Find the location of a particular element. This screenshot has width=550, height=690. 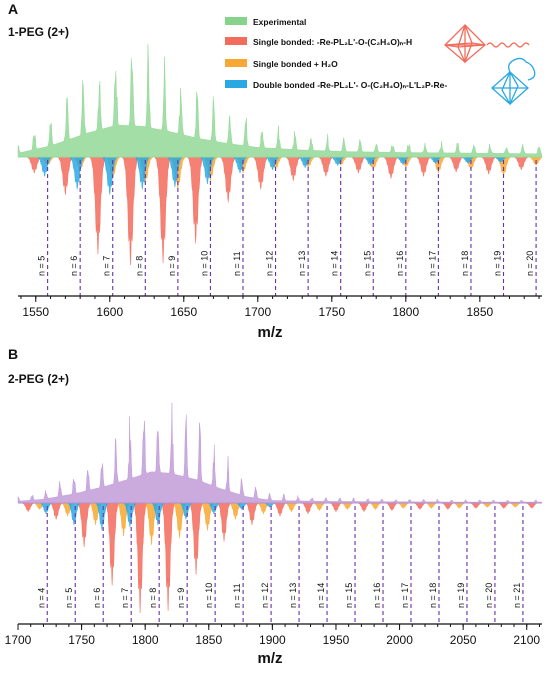

n-label: n = 18 is located at coordinates (433, 595).